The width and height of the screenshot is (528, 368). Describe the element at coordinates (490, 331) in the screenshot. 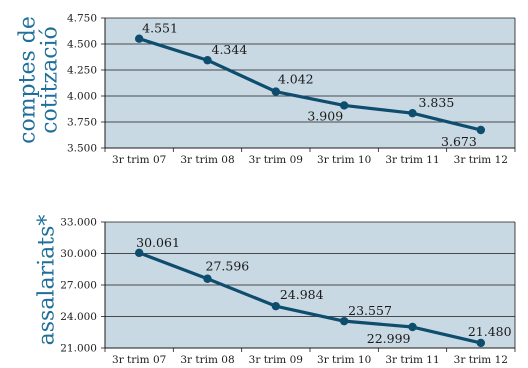

I see `data-label: 21.480` at that location.